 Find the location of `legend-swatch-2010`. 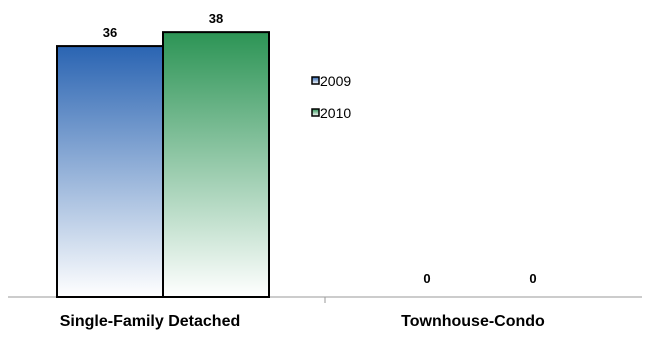

legend-swatch-2010 is located at coordinates (315, 112).